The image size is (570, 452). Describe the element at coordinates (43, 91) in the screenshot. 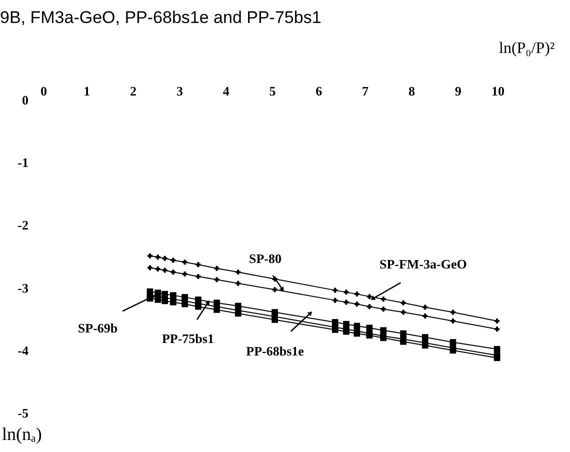

I see `x-tick-label: 0` at that location.